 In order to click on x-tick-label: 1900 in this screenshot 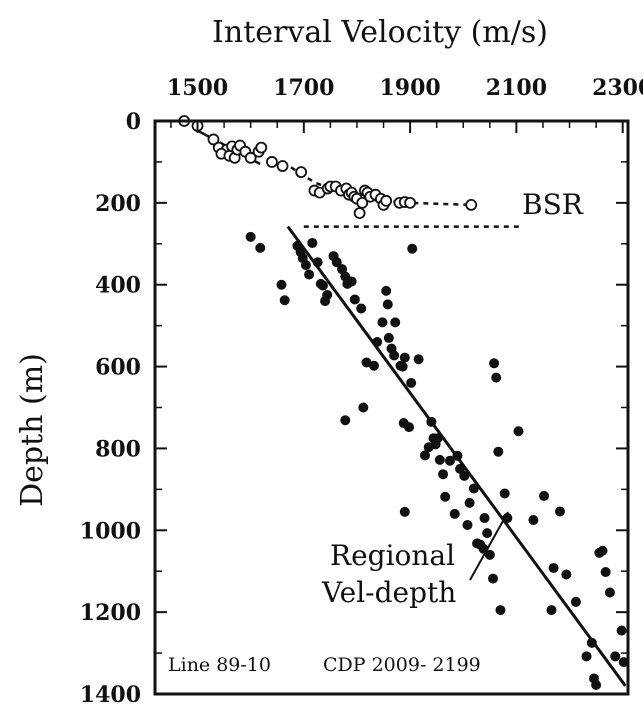, I will do `click(409, 88)`.